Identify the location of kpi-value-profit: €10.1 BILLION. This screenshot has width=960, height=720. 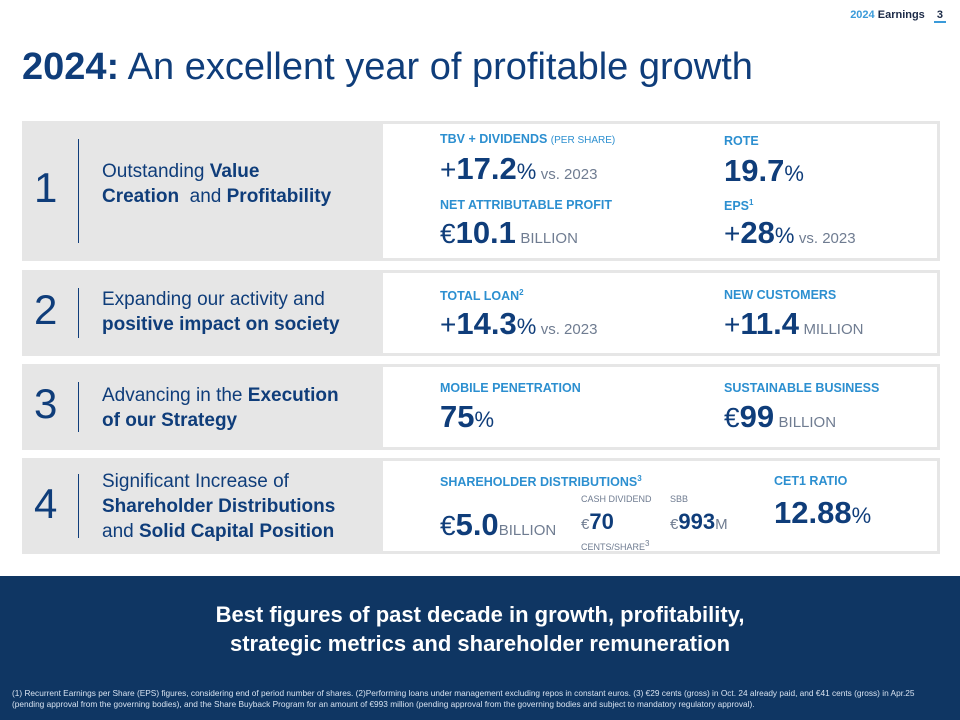
(509, 232).